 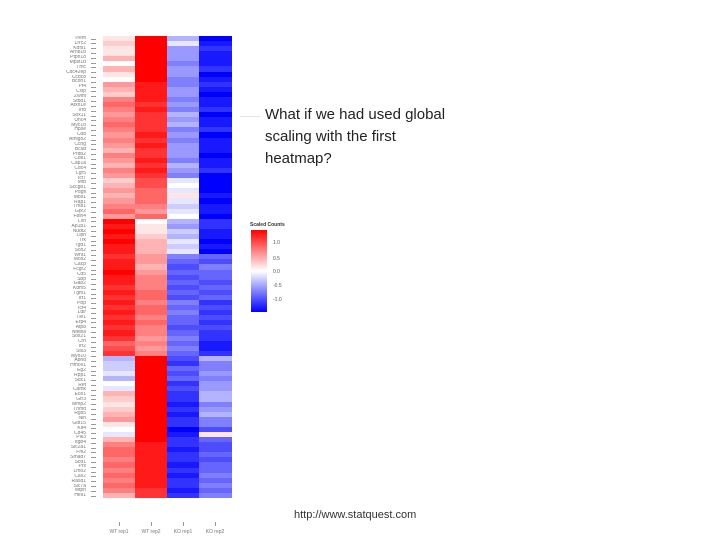 I want to click on row-label: Tgm1, so click(x=79, y=294).